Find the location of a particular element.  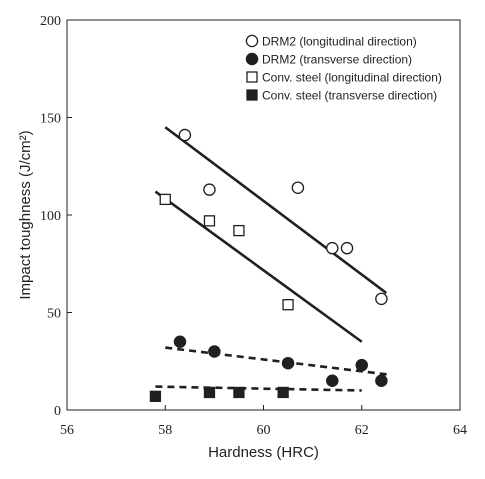

x-tick-label: 58 is located at coordinates (165, 430).